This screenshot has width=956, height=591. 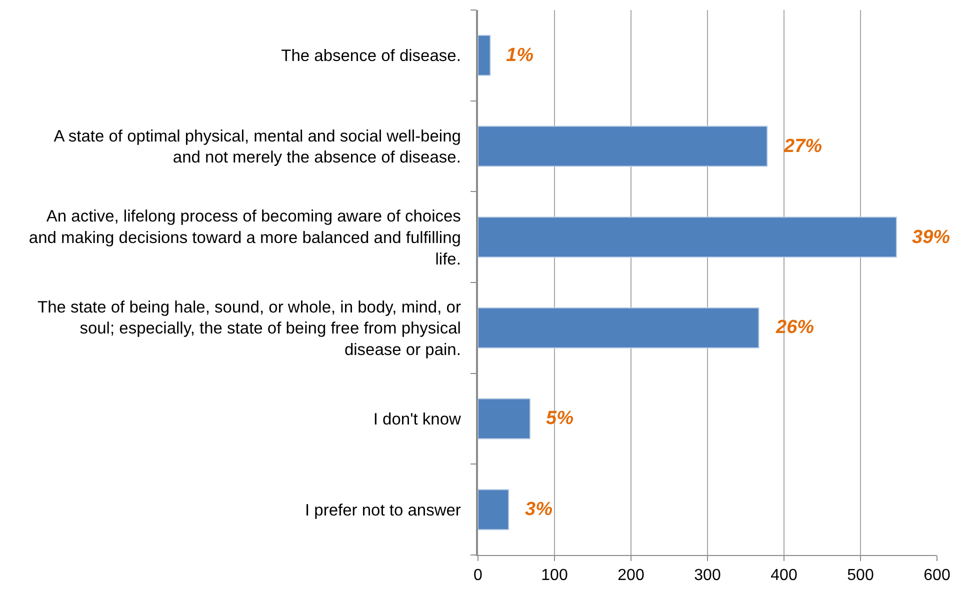 I want to click on y-tick-label: The state of being hale, sound, or whole, in body, mind, or soul; especially, the state of being free from physical disease or pain., so click(x=249, y=329).